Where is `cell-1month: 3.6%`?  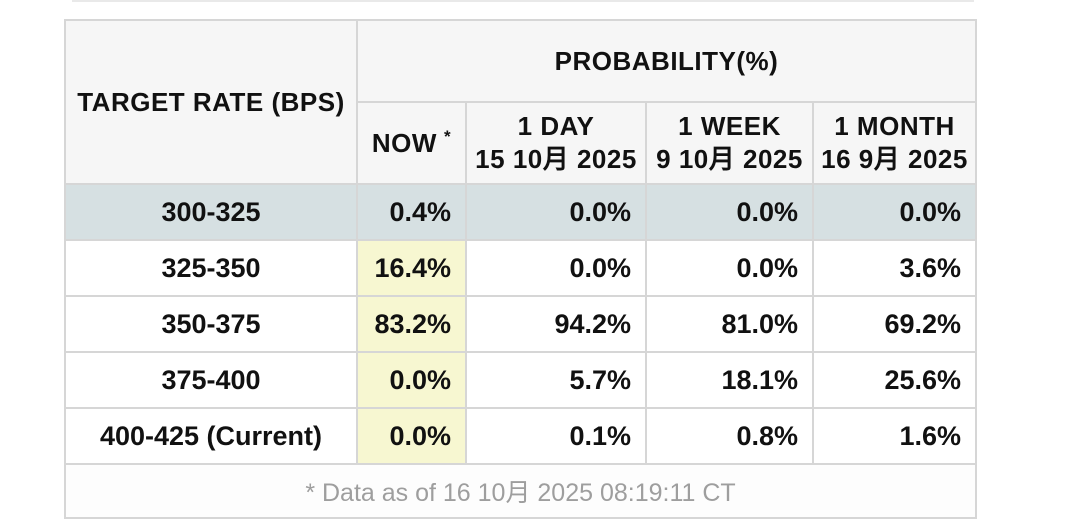
cell-1month: 3.6% is located at coordinates (894, 268).